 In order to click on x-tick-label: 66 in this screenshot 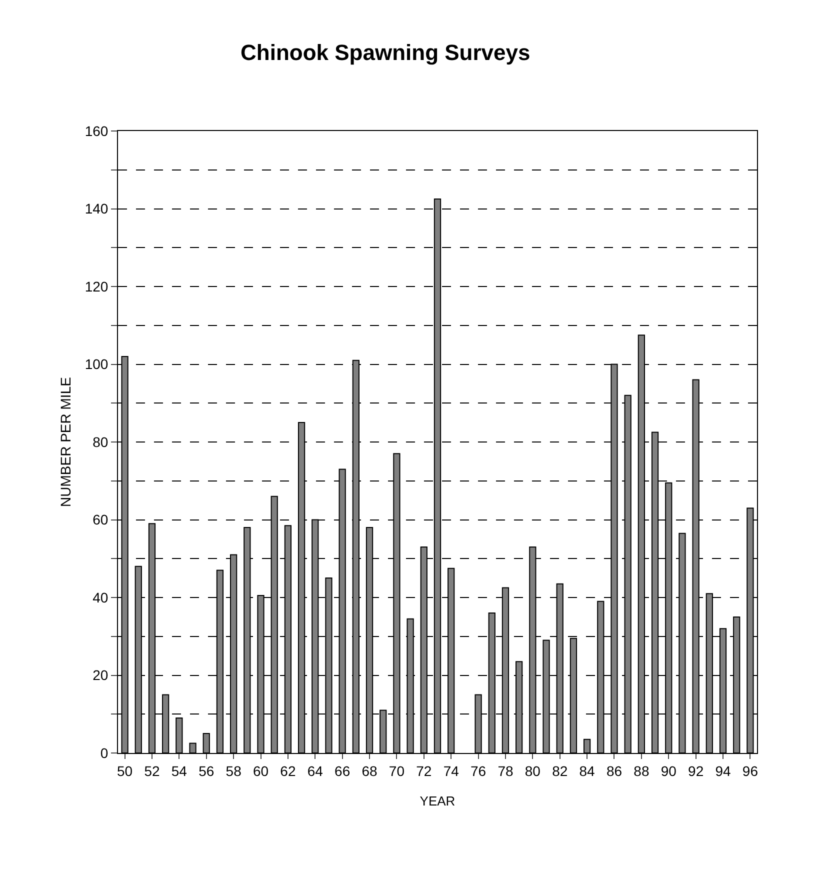, I will do `click(342, 770)`.